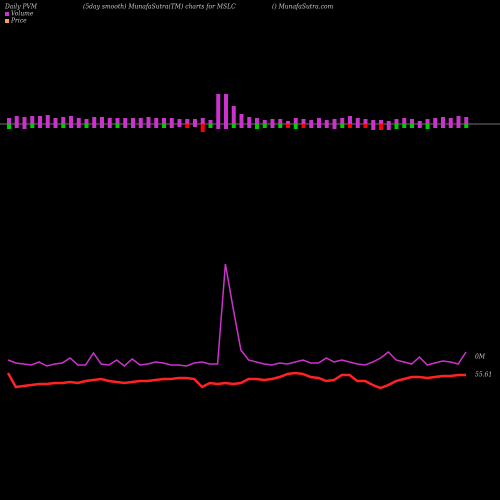 The width and height of the screenshot is (500, 500). I want to click on line-end-label: 0M, so click(480, 357).